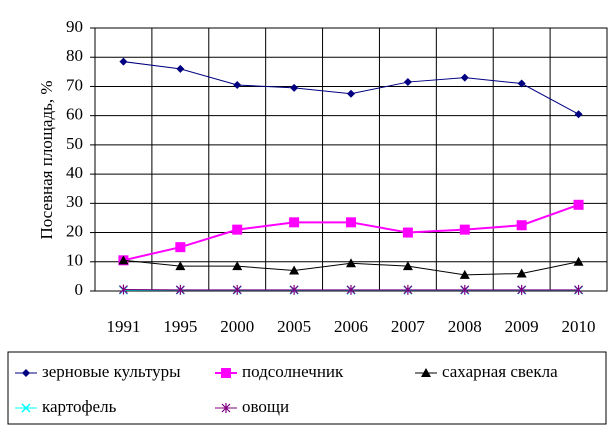 The image size is (612, 433). What do you see at coordinates (237, 326) in the screenshot?
I see `x-tick-label: 2000` at bounding box center [237, 326].